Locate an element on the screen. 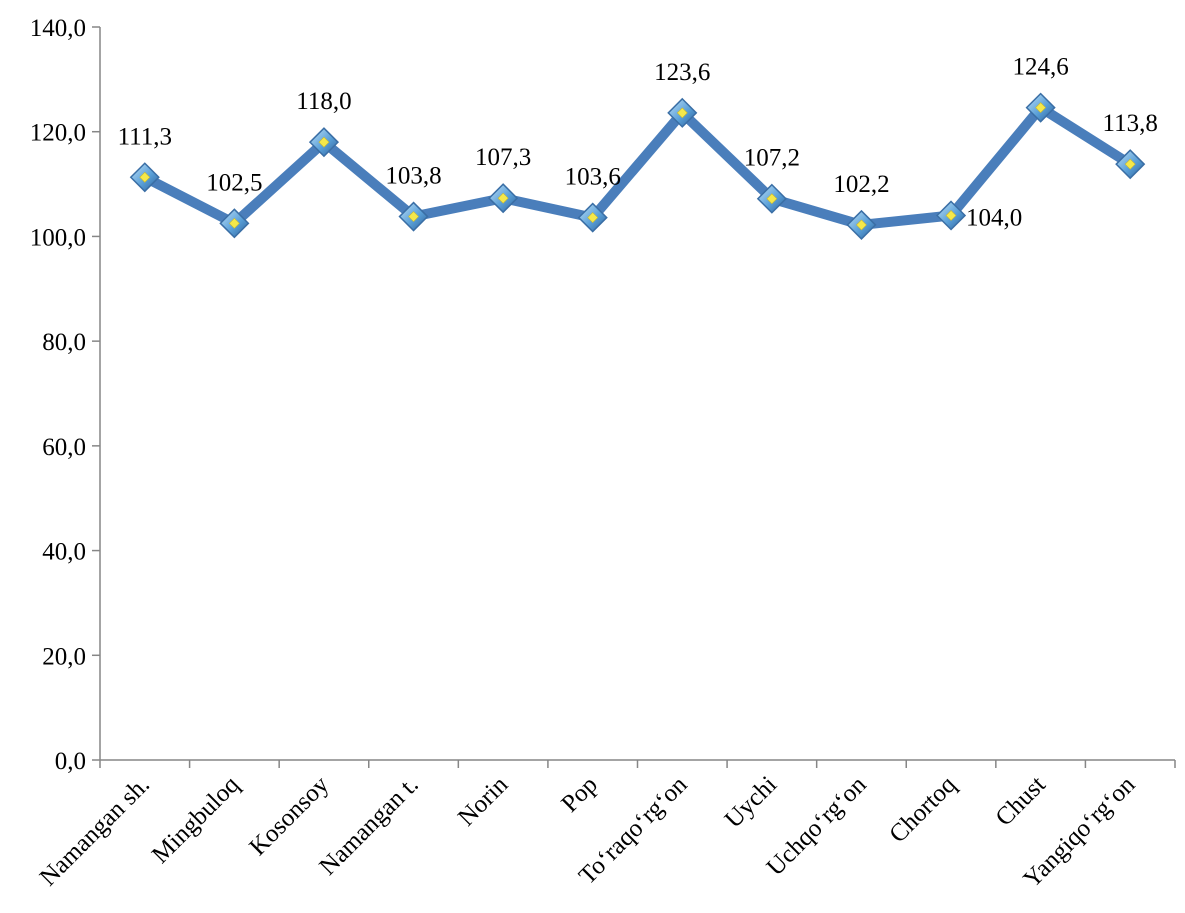 The height and width of the screenshot is (913, 1185). series-line is located at coordinates (637, 166).